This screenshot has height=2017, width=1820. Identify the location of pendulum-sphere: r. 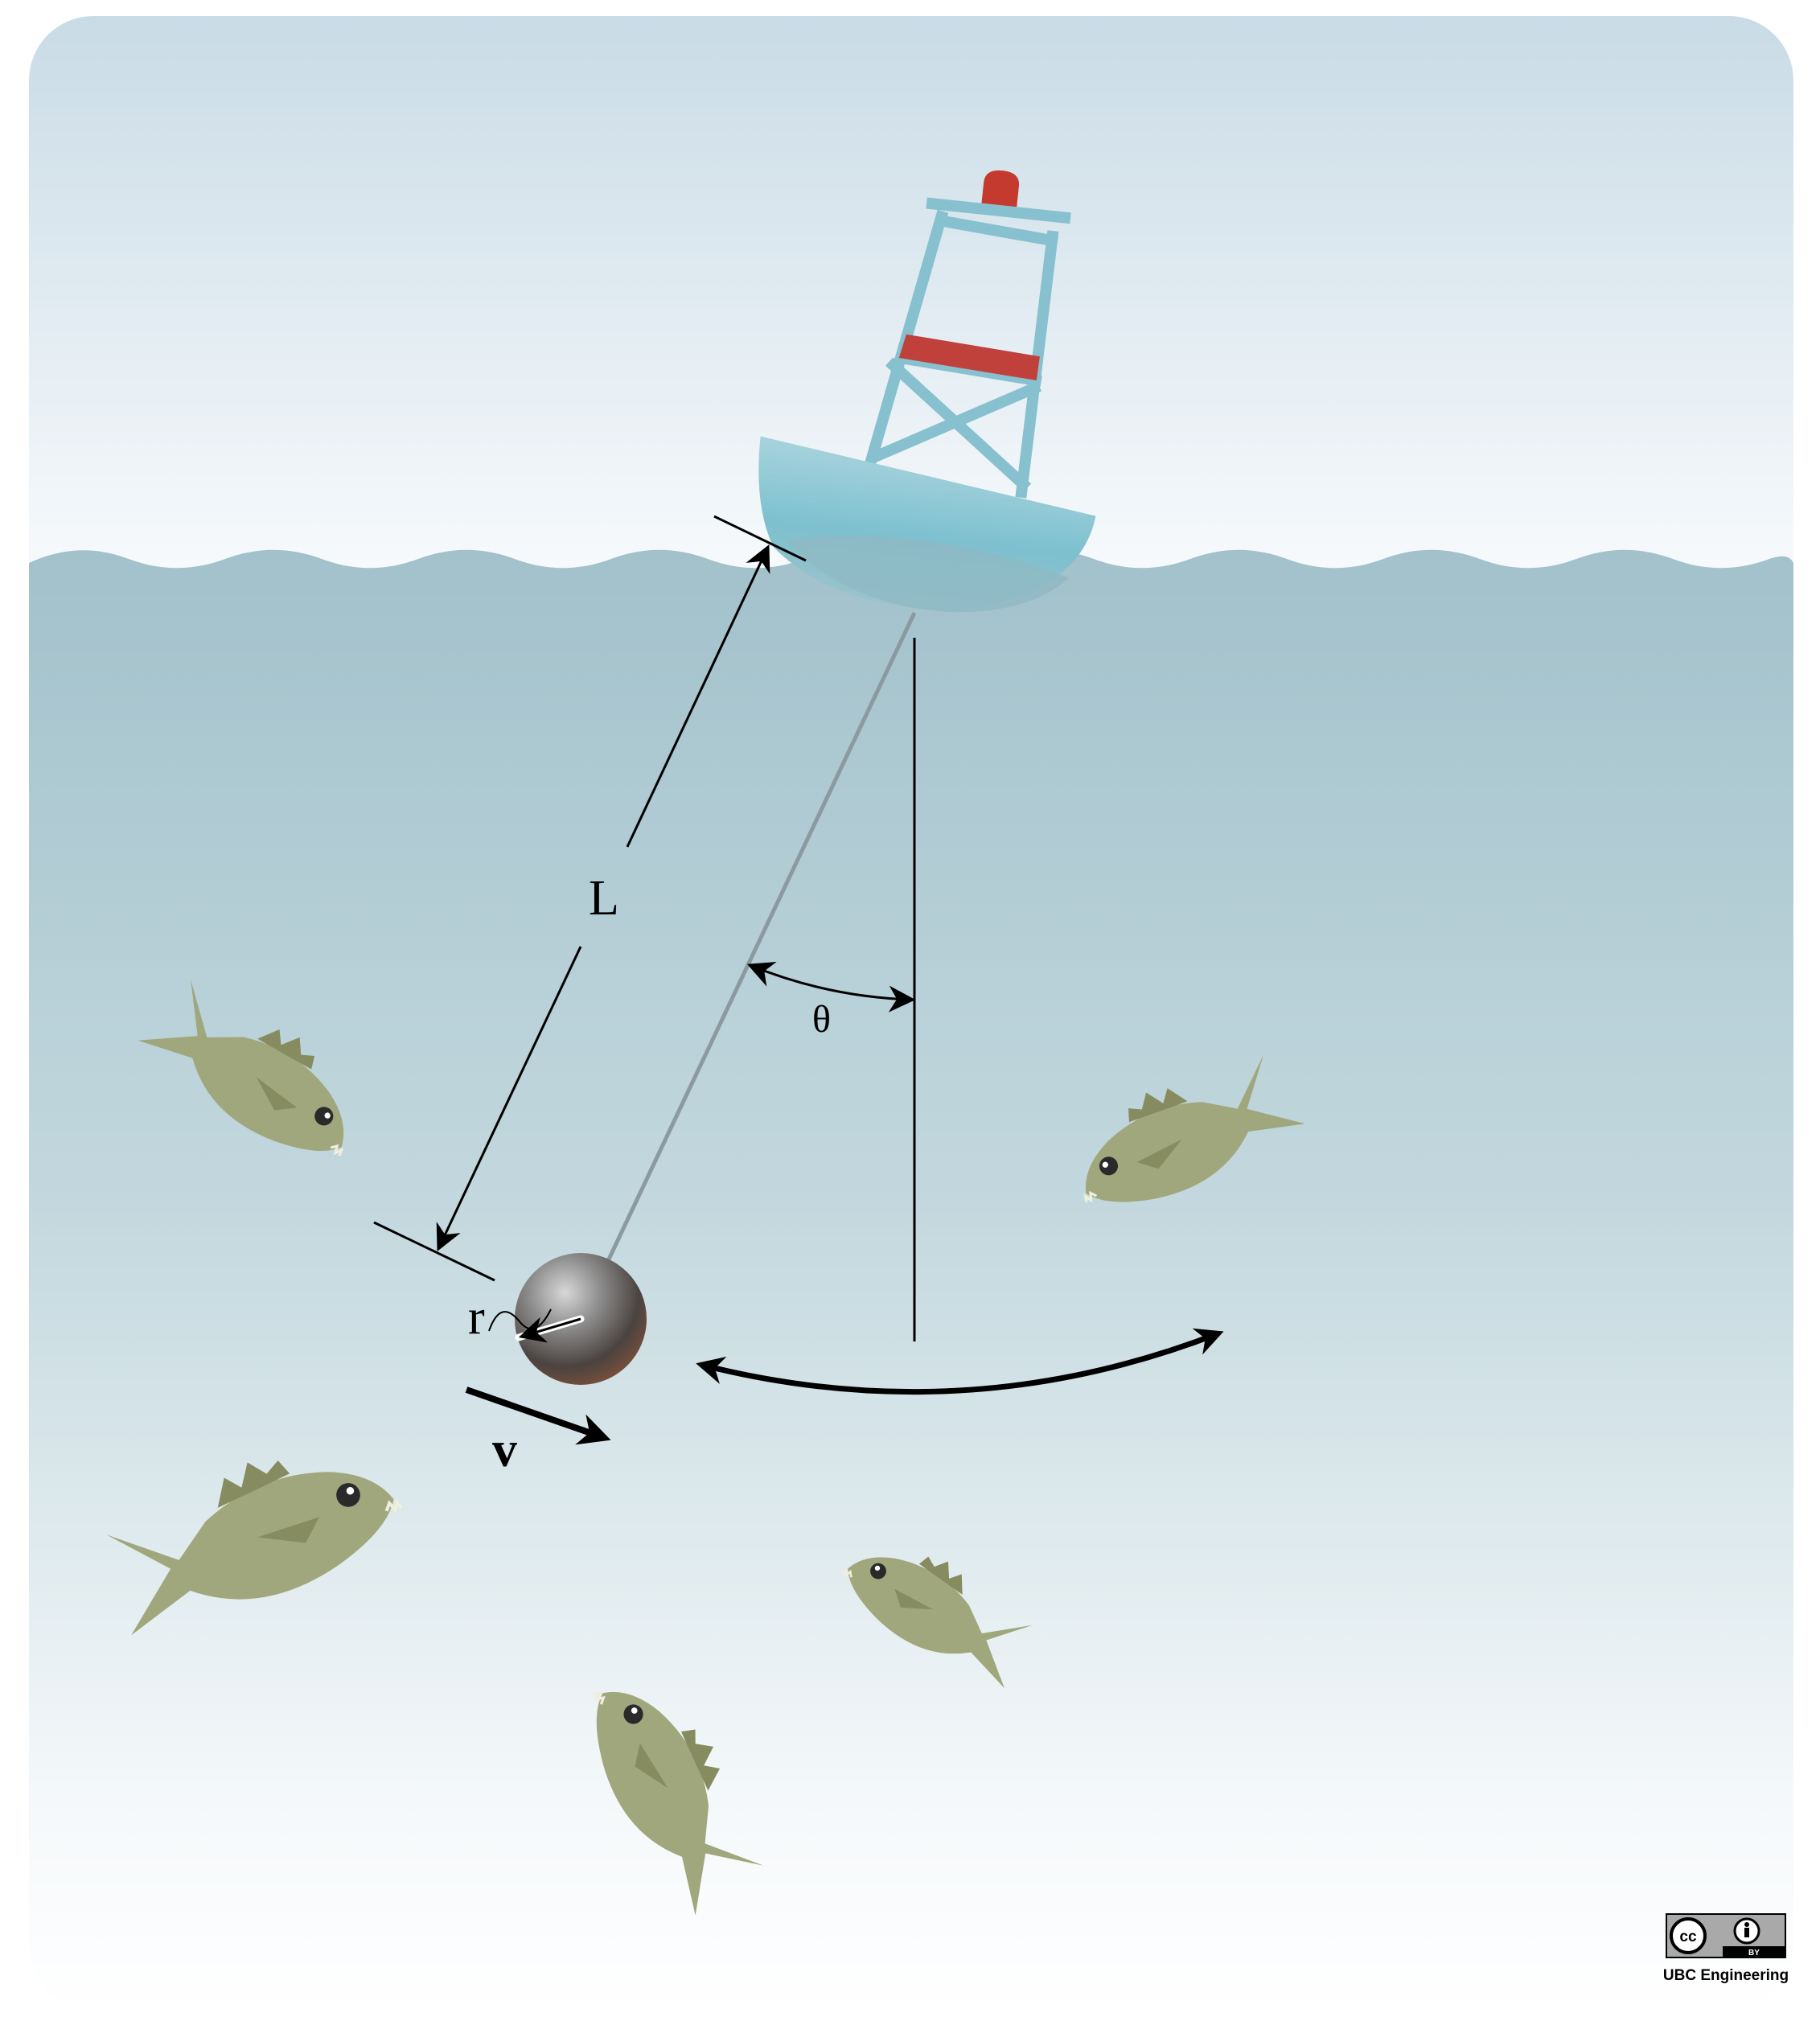
(557, 1319).